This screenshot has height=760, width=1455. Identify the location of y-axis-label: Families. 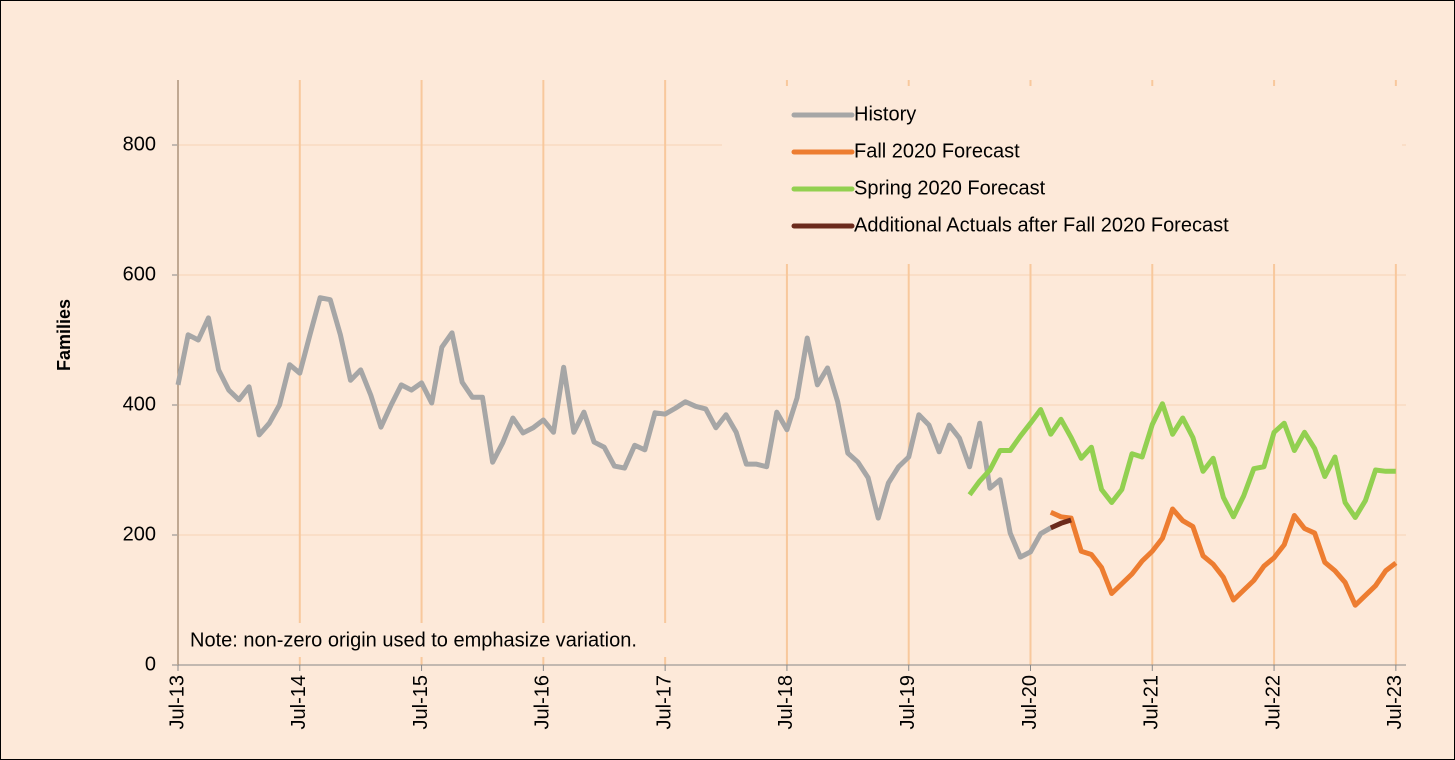
(64, 335).